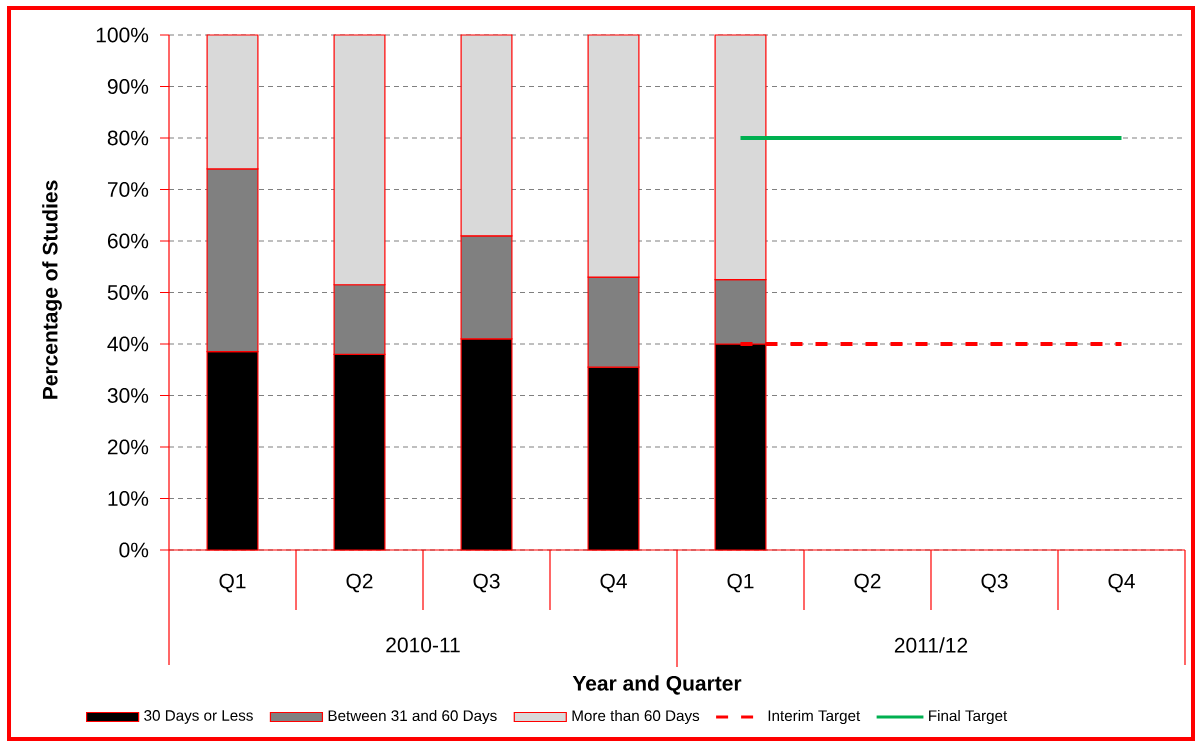 The width and height of the screenshot is (1200, 743). Describe the element at coordinates (198, 717) in the screenshot. I see `legend-label: 30 Days or Less` at that location.